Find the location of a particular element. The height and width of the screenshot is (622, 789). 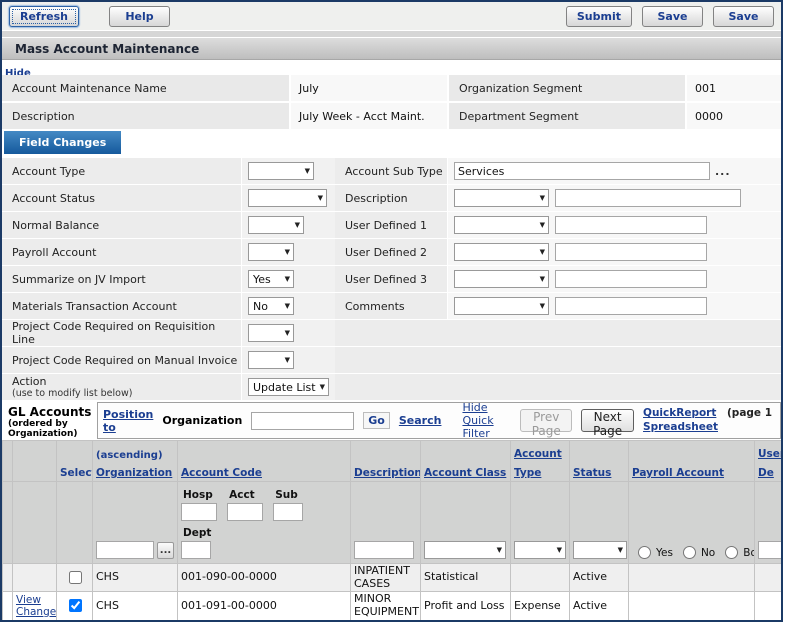

account-type-filter-select: ▼ is located at coordinates (540, 550).